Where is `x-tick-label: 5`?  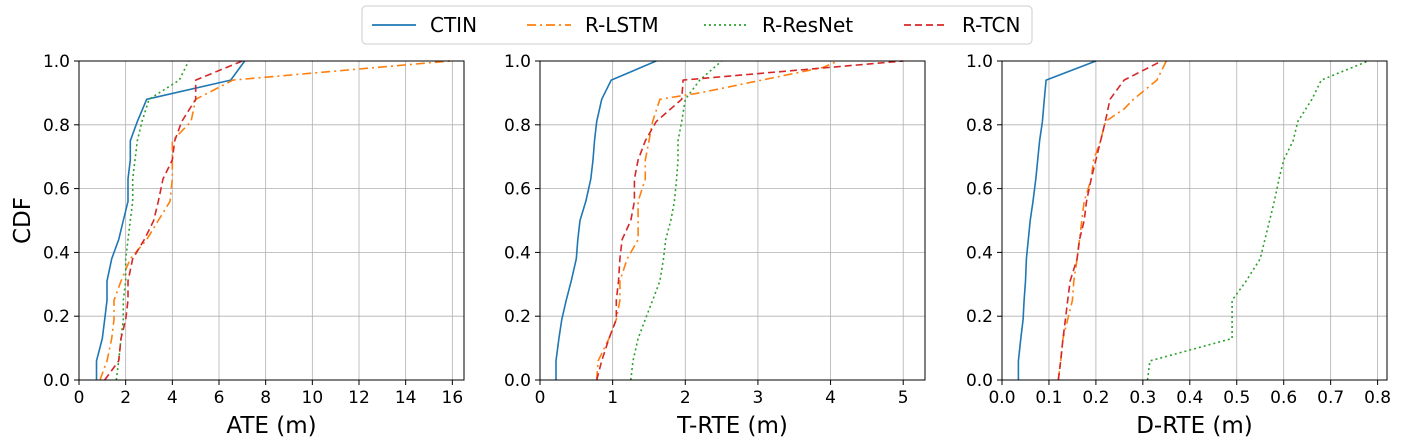 x-tick-label: 5 is located at coordinates (903, 398).